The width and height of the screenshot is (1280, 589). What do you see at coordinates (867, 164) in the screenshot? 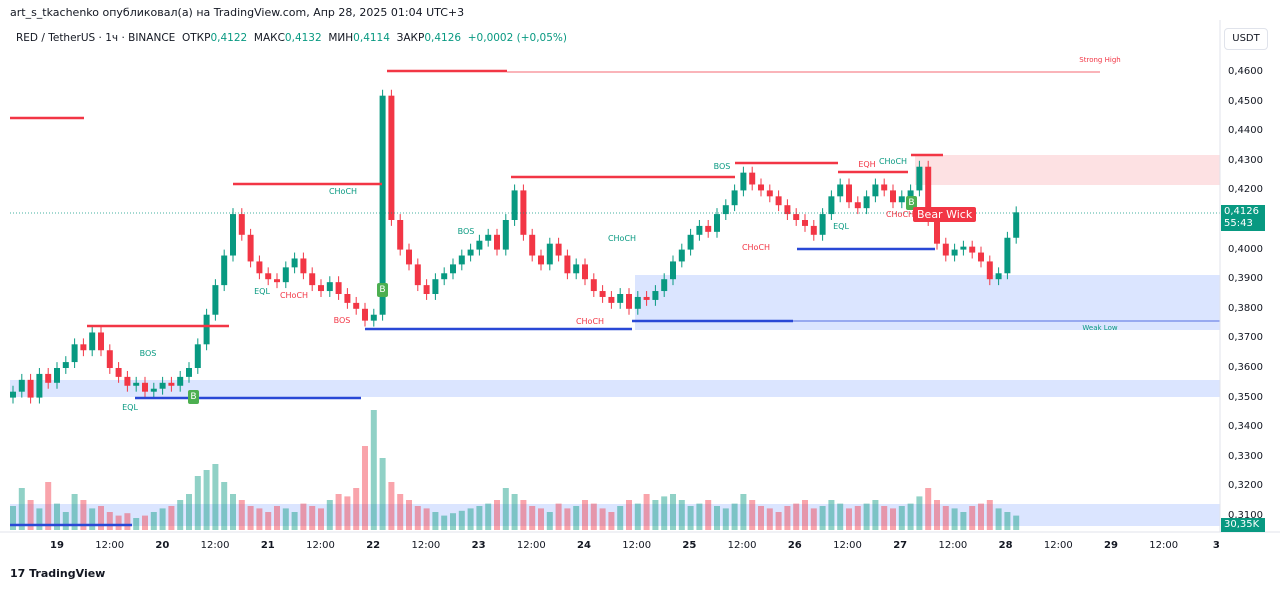
I see `eqh-label: EQH` at bounding box center [867, 164].